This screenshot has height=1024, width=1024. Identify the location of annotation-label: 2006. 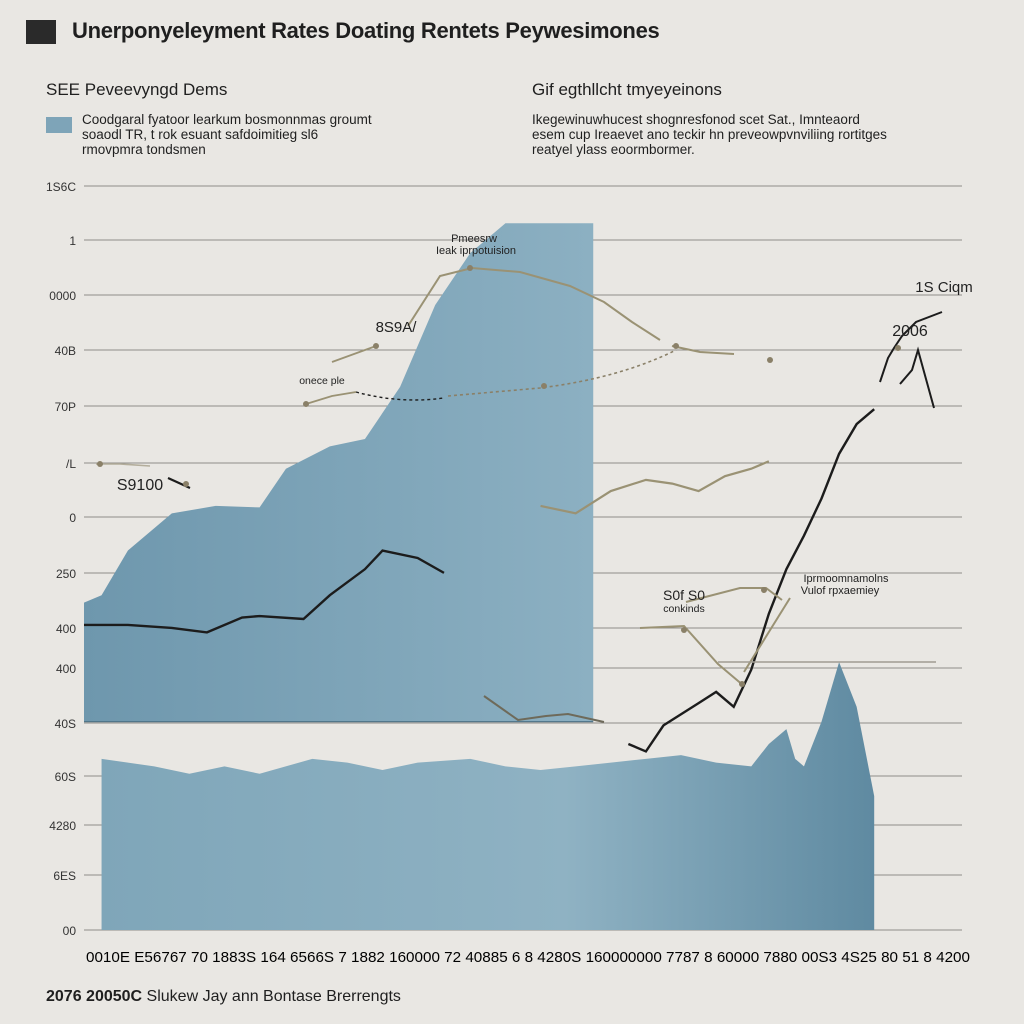
(910, 331).